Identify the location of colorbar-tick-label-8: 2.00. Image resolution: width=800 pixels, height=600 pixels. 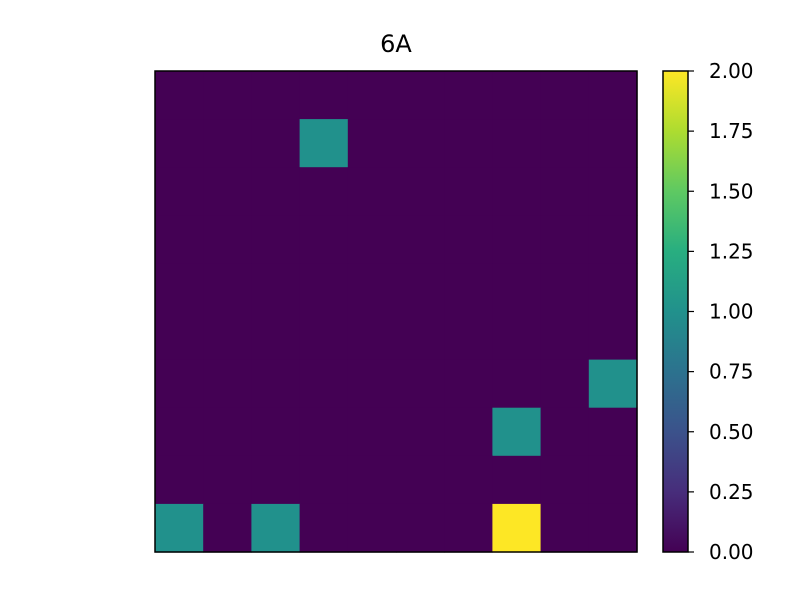
(731, 71).